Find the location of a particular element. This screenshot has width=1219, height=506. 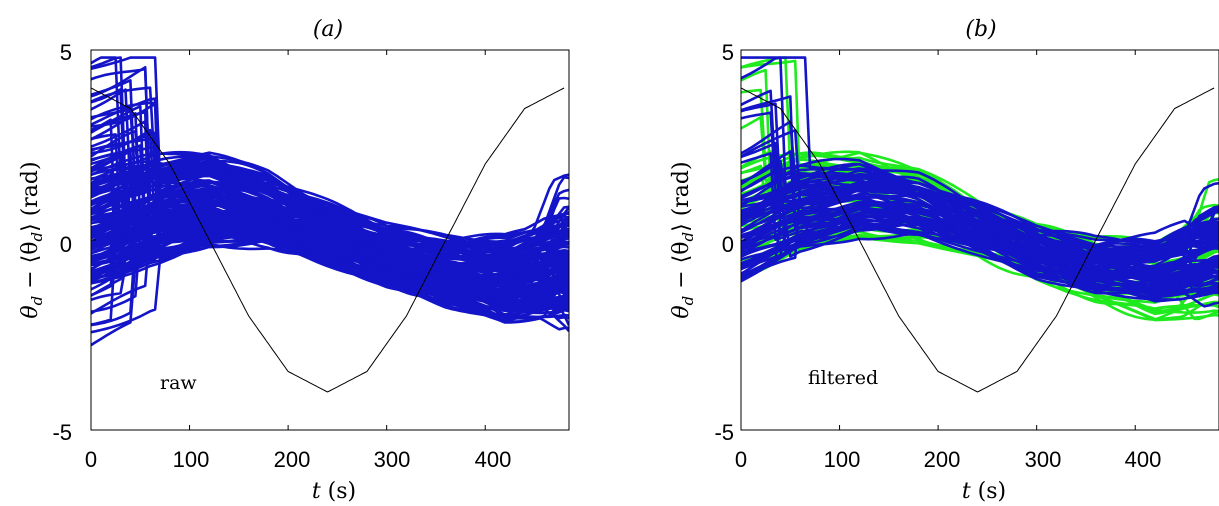

panel-b-annotation: filtered is located at coordinates (843, 378).